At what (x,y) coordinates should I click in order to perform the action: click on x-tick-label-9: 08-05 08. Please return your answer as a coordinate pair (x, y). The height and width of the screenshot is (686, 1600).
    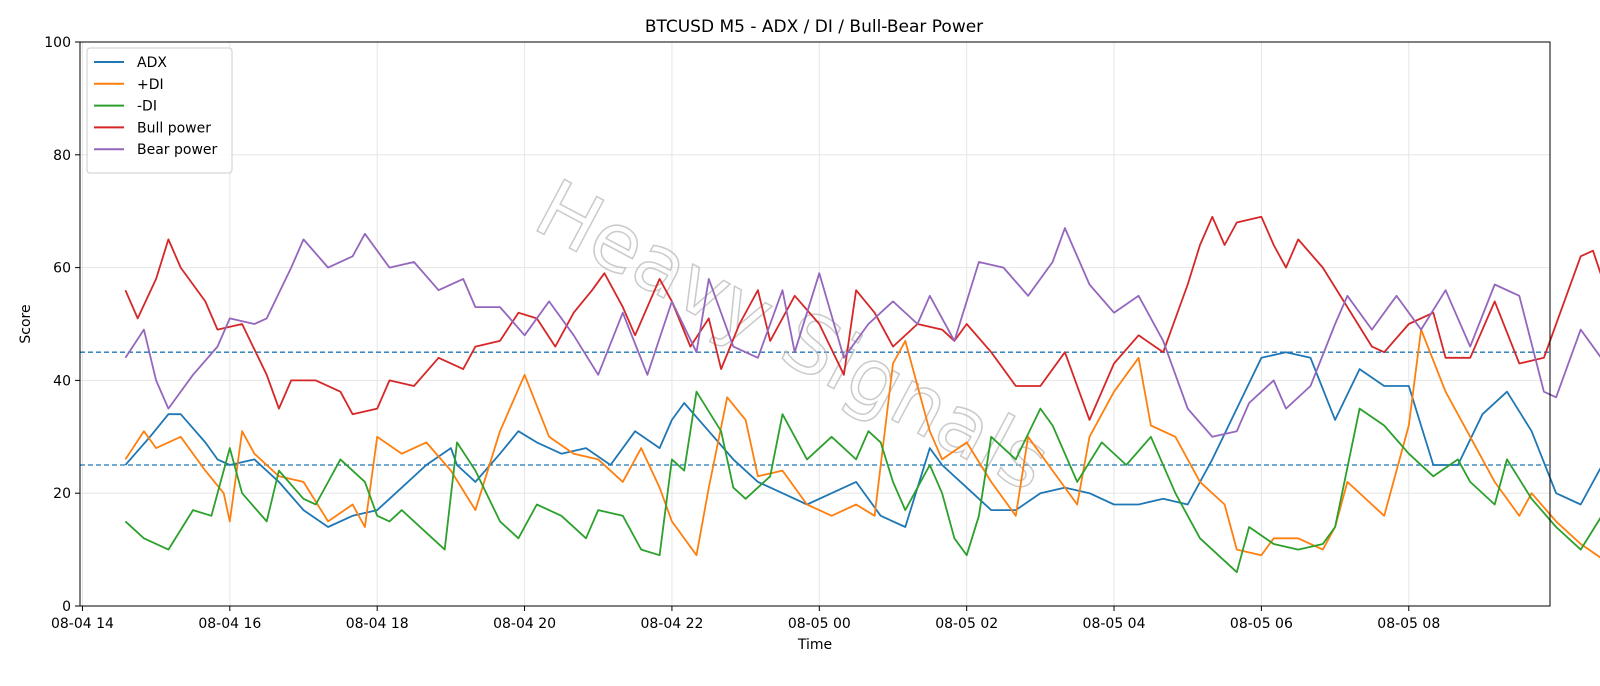
    Looking at the image, I should click on (1408, 624).